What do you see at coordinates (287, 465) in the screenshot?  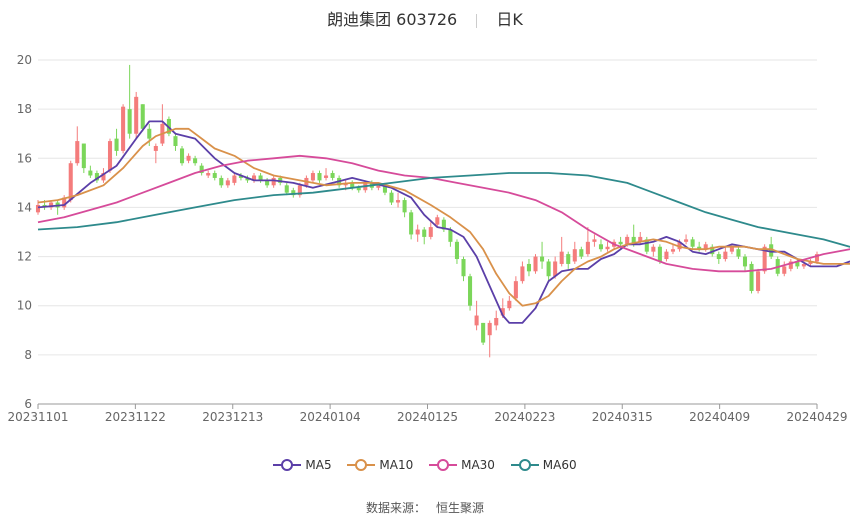 I see `legend-swatch-ma5` at bounding box center [287, 465].